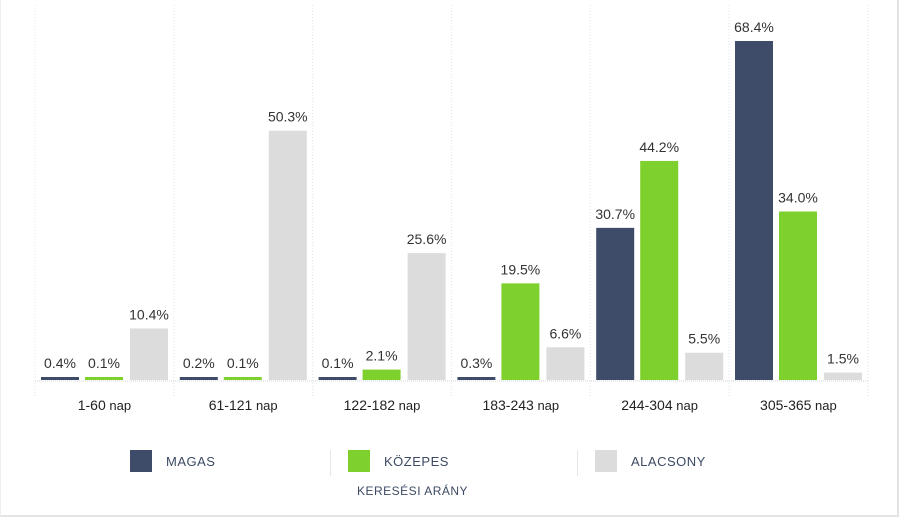  I want to click on x-tick-label: 183-243 nap, so click(520, 405).